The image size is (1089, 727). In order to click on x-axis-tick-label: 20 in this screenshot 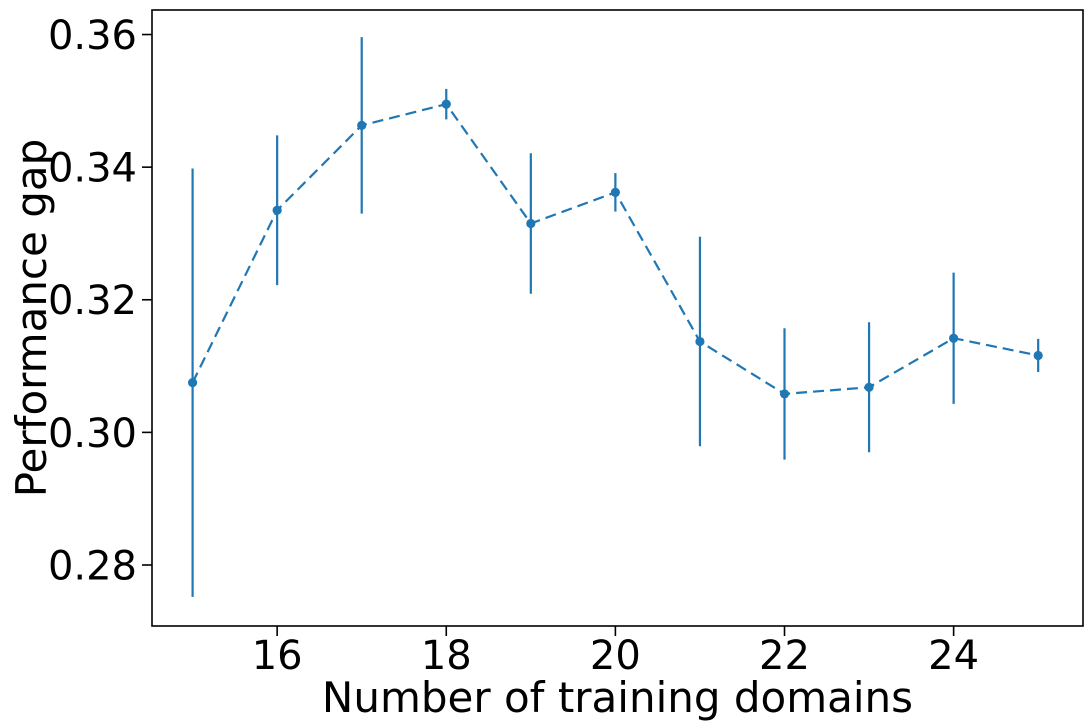, I will do `click(615, 656)`.